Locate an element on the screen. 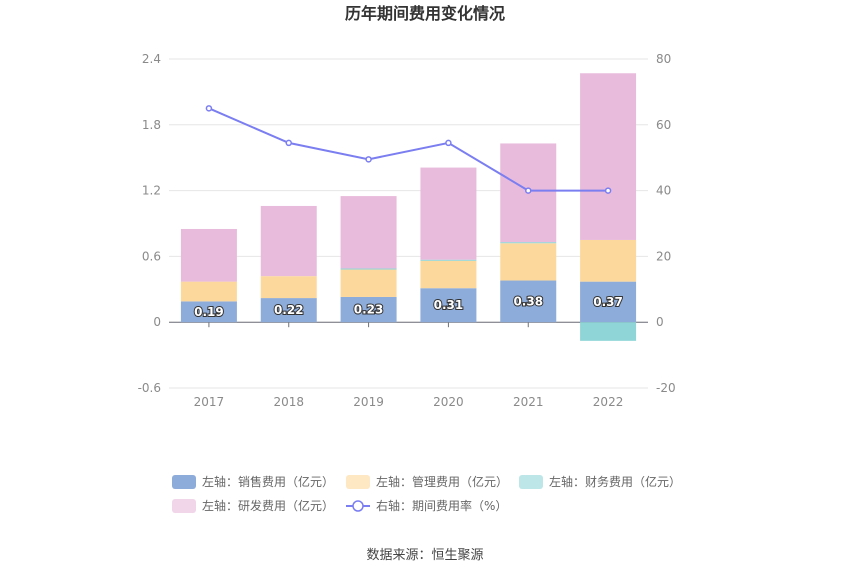 The image size is (850, 575). right-tick-label: 60 is located at coordinates (663, 125).